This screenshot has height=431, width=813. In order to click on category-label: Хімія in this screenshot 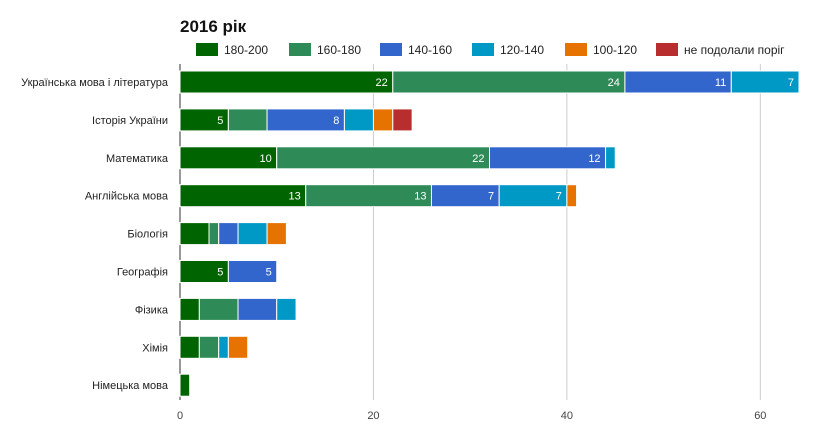, I will do `click(155, 348)`.